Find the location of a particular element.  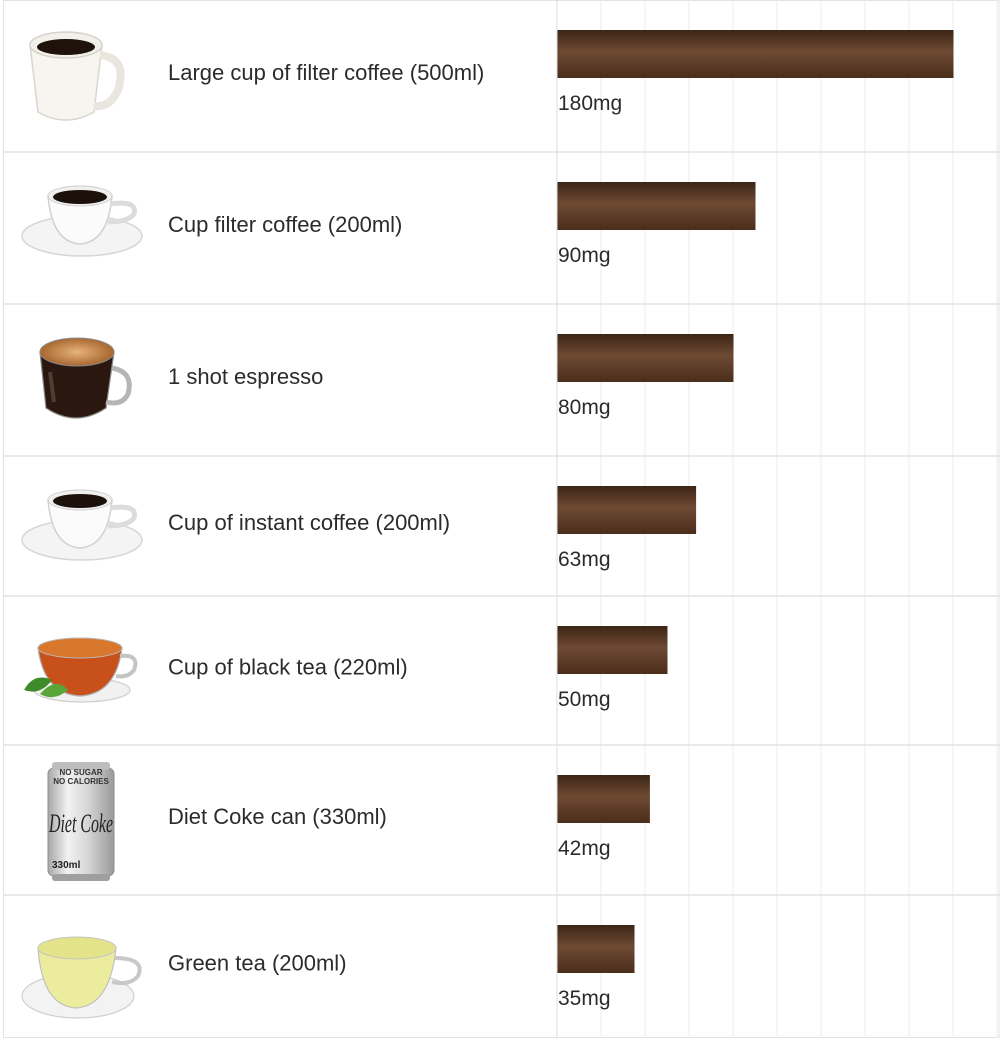

value-label: 180mg is located at coordinates (590, 103).